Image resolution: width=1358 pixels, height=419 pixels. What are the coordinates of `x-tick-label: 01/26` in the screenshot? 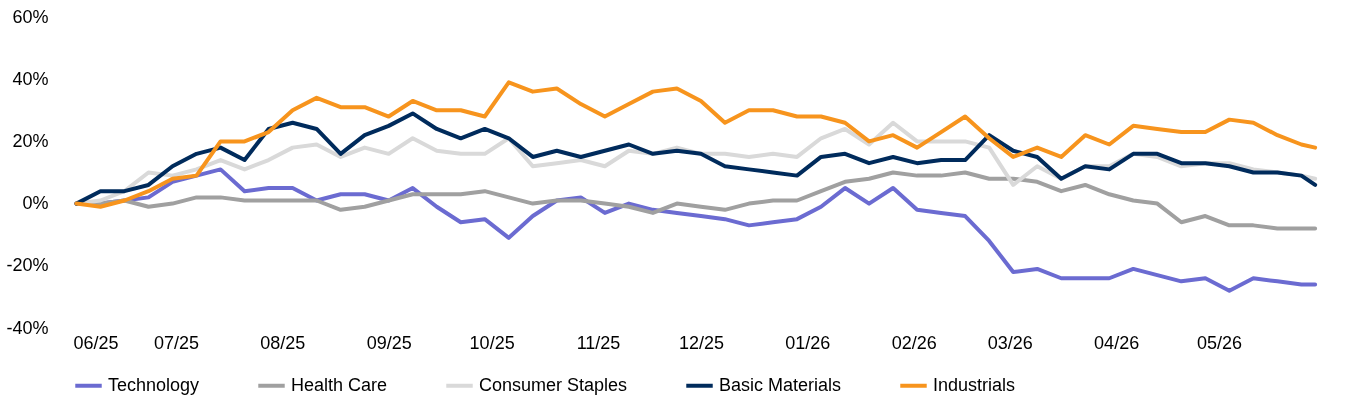 It's located at (808, 342).